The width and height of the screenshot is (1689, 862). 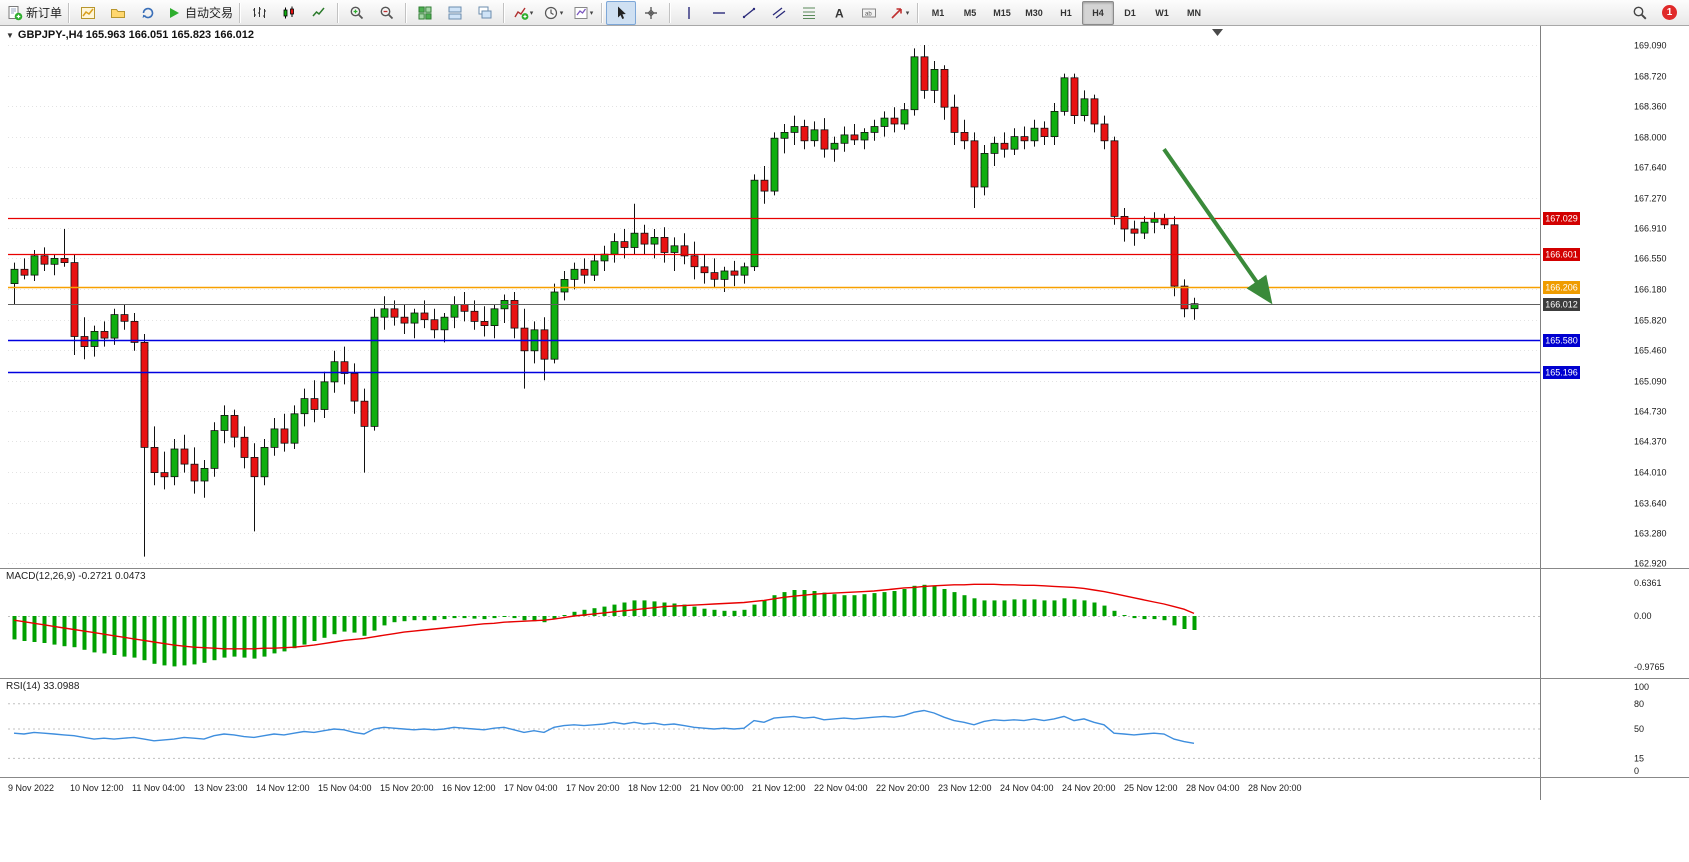 I want to click on channel-icon, so click(x=779, y=13).